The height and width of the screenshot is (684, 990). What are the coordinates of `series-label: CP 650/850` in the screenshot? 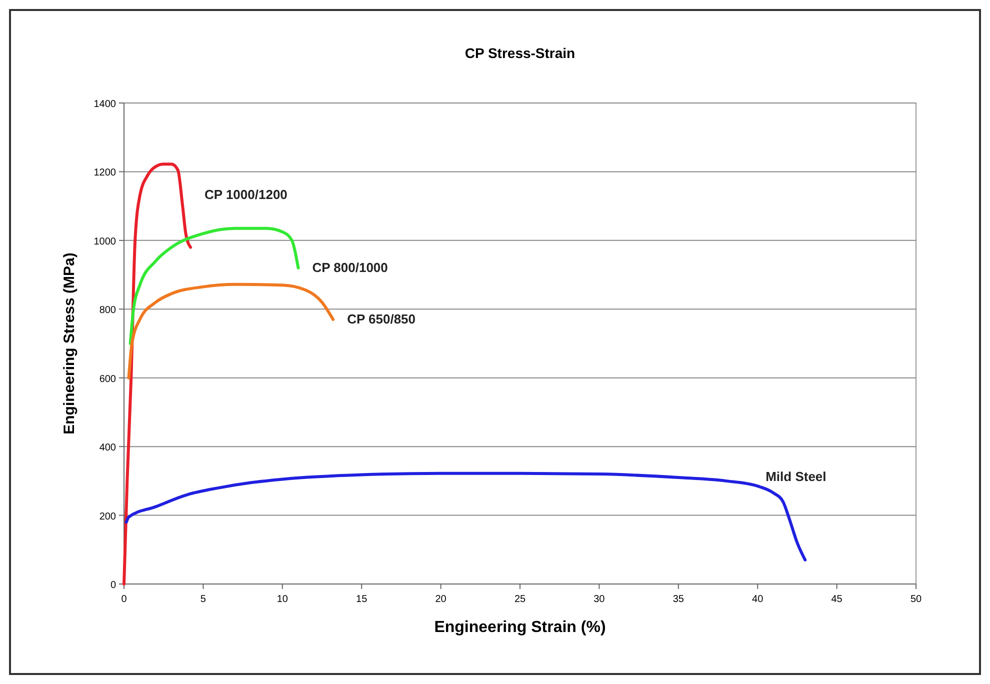 It's located at (381, 318).